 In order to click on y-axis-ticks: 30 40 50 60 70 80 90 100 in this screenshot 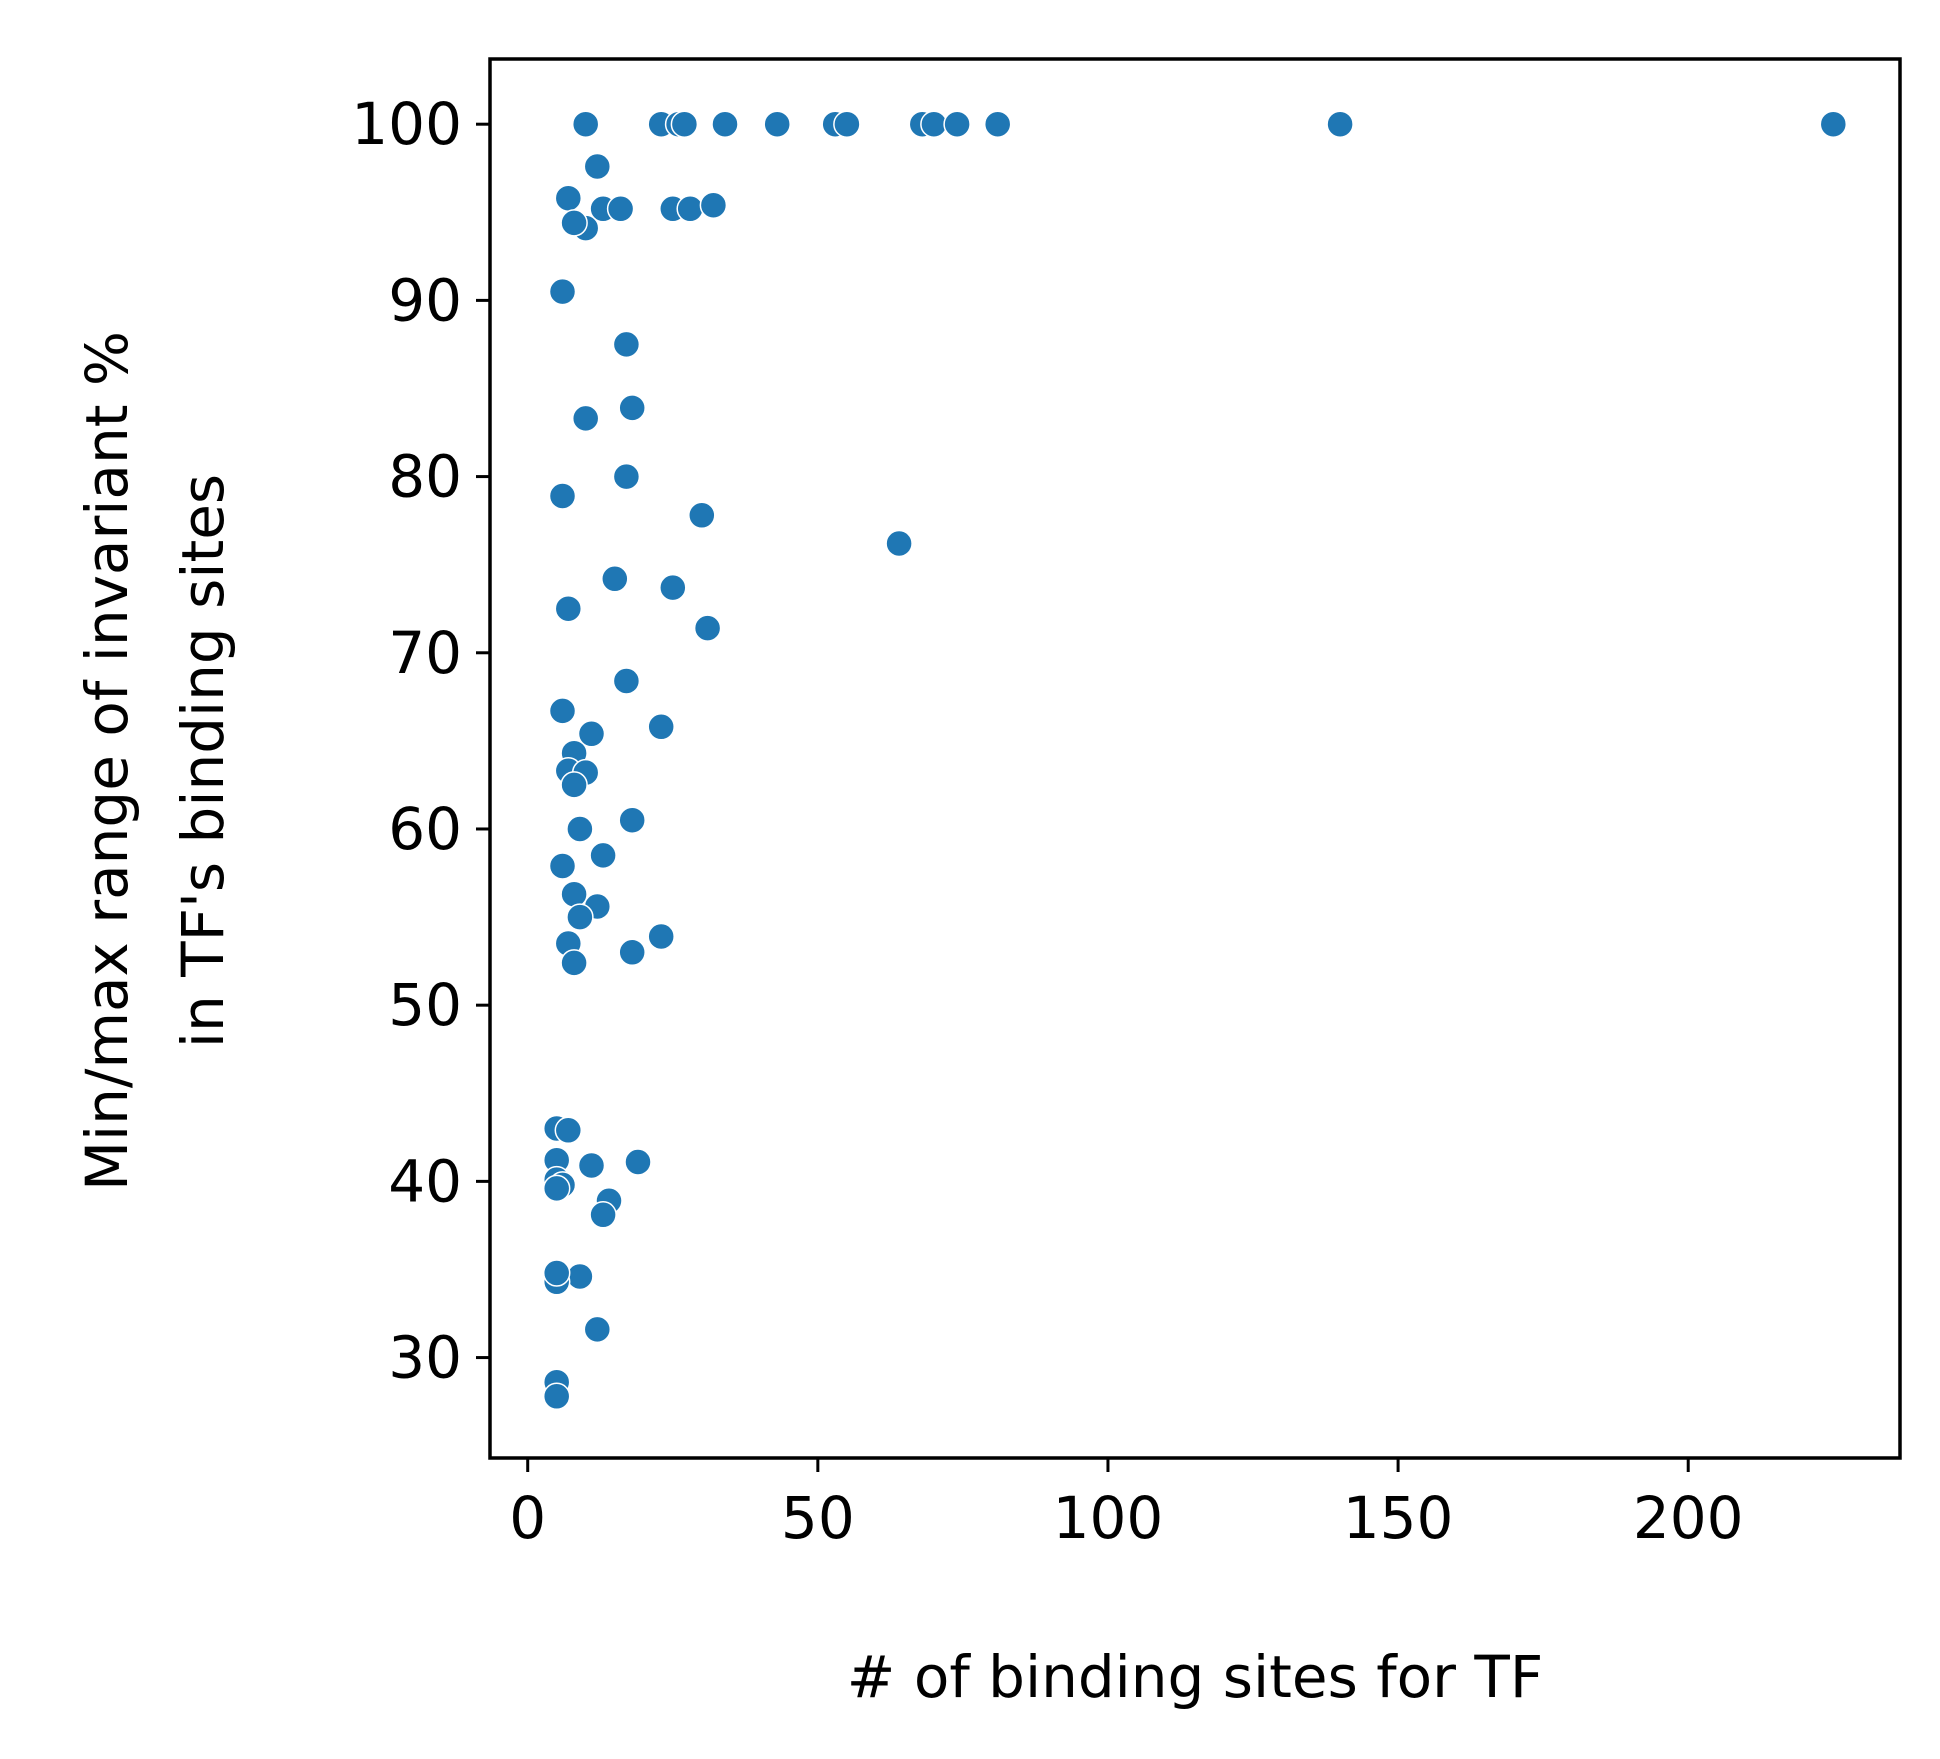, I will do `click(420, 741)`.